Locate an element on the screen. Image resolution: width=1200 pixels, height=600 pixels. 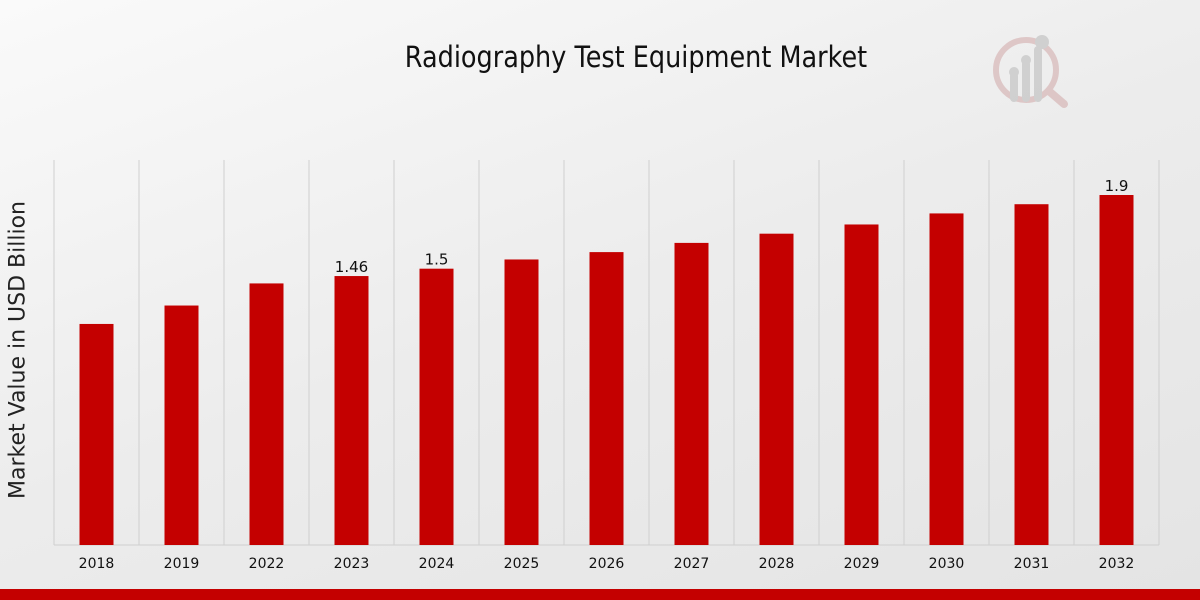
x-tick-label: 2024 is located at coordinates (437, 564).